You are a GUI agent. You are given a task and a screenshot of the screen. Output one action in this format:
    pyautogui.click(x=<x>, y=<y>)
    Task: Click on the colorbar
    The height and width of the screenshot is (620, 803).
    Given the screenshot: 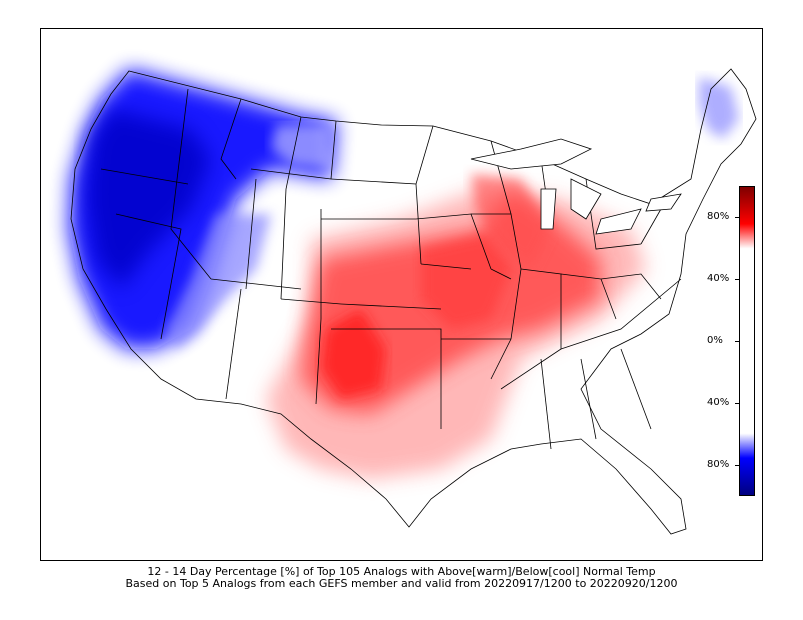 What is the action you would take?
    pyautogui.click(x=747, y=341)
    